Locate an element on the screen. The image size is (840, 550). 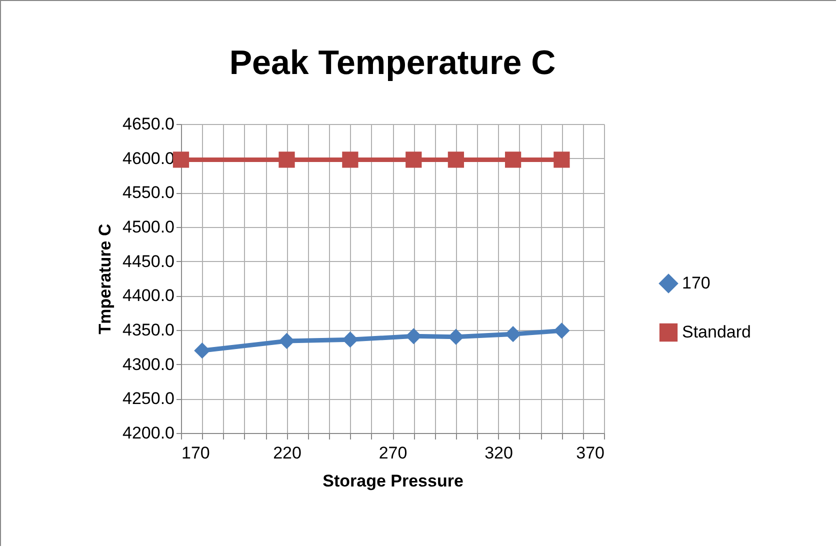
x-tick-label: 370 is located at coordinates (590, 453).